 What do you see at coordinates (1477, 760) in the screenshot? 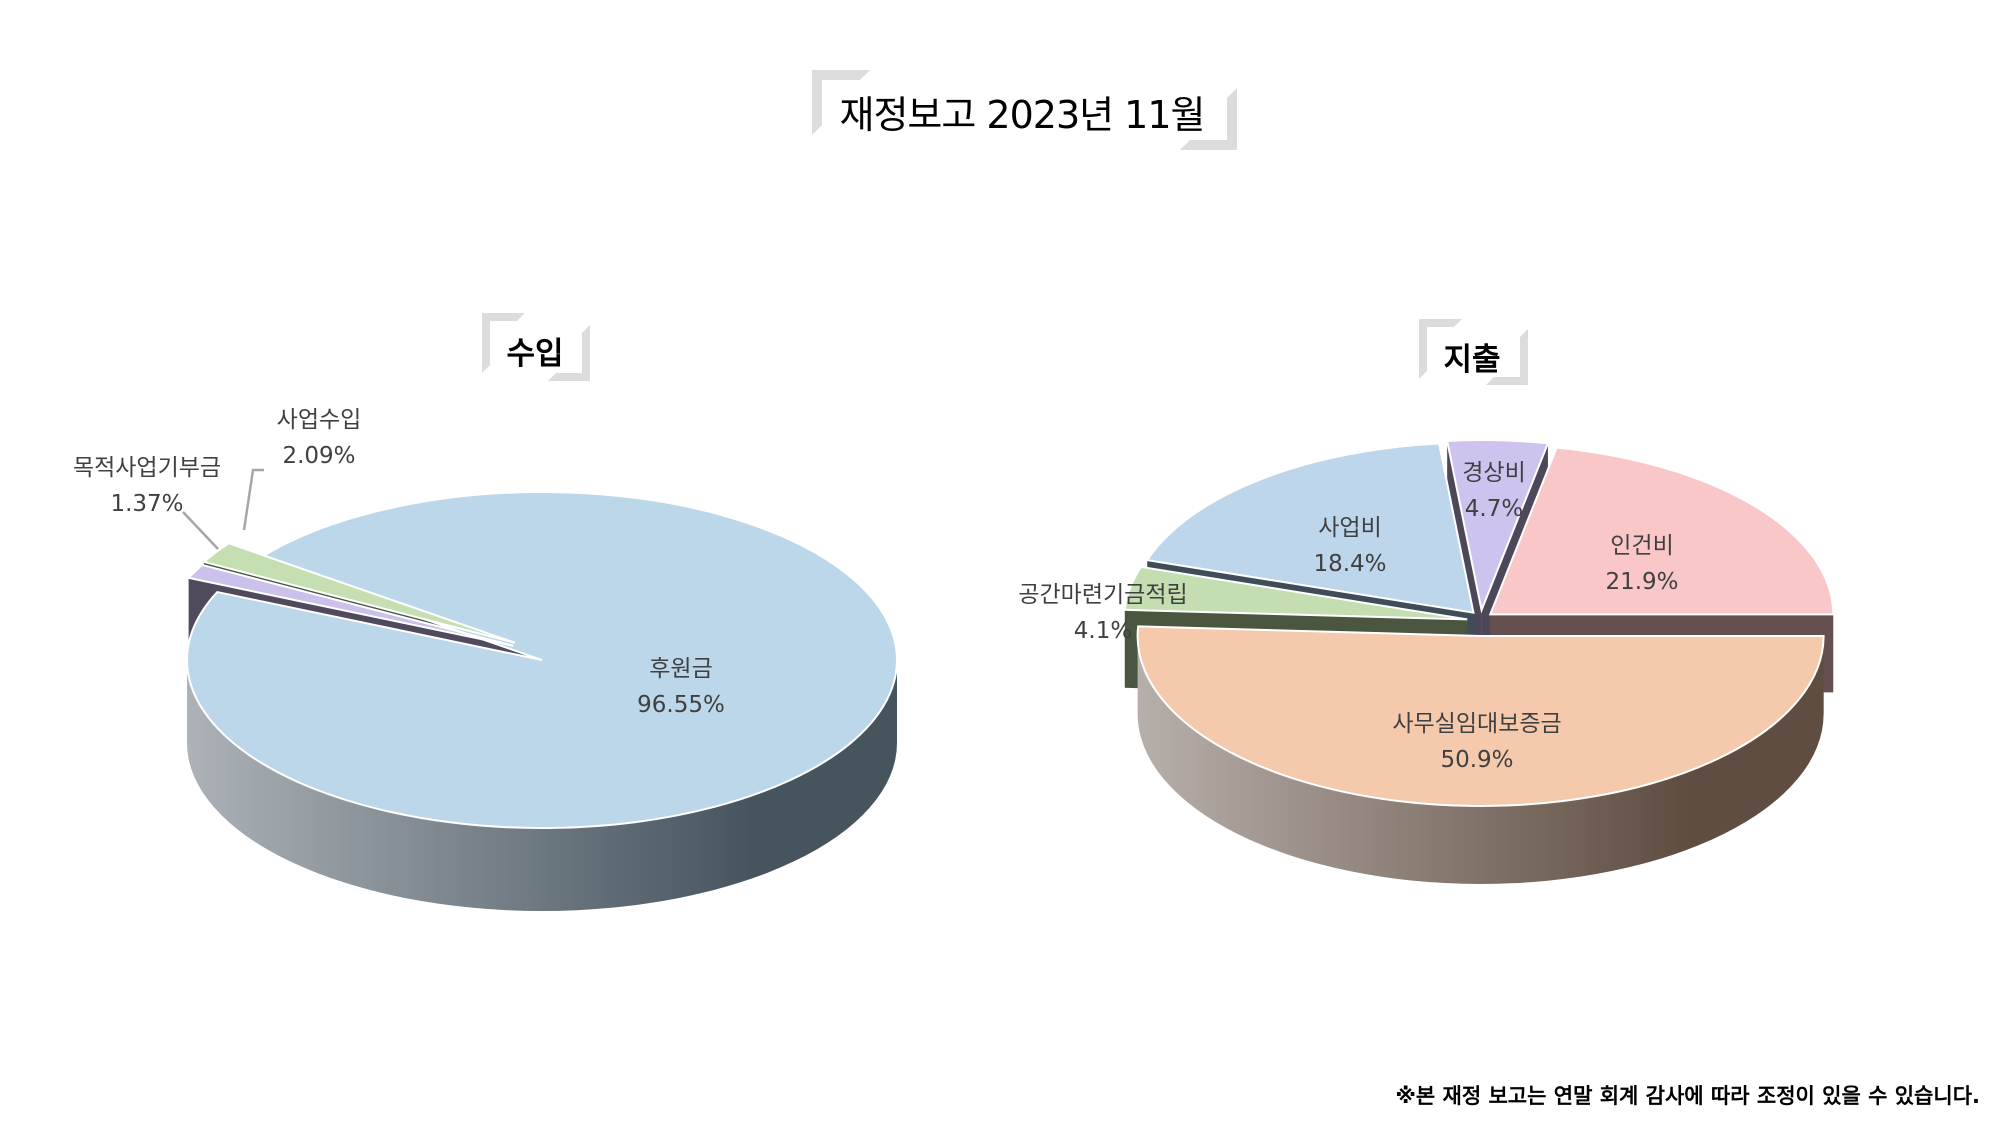
I see `label-value: 50.9%` at bounding box center [1477, 760].